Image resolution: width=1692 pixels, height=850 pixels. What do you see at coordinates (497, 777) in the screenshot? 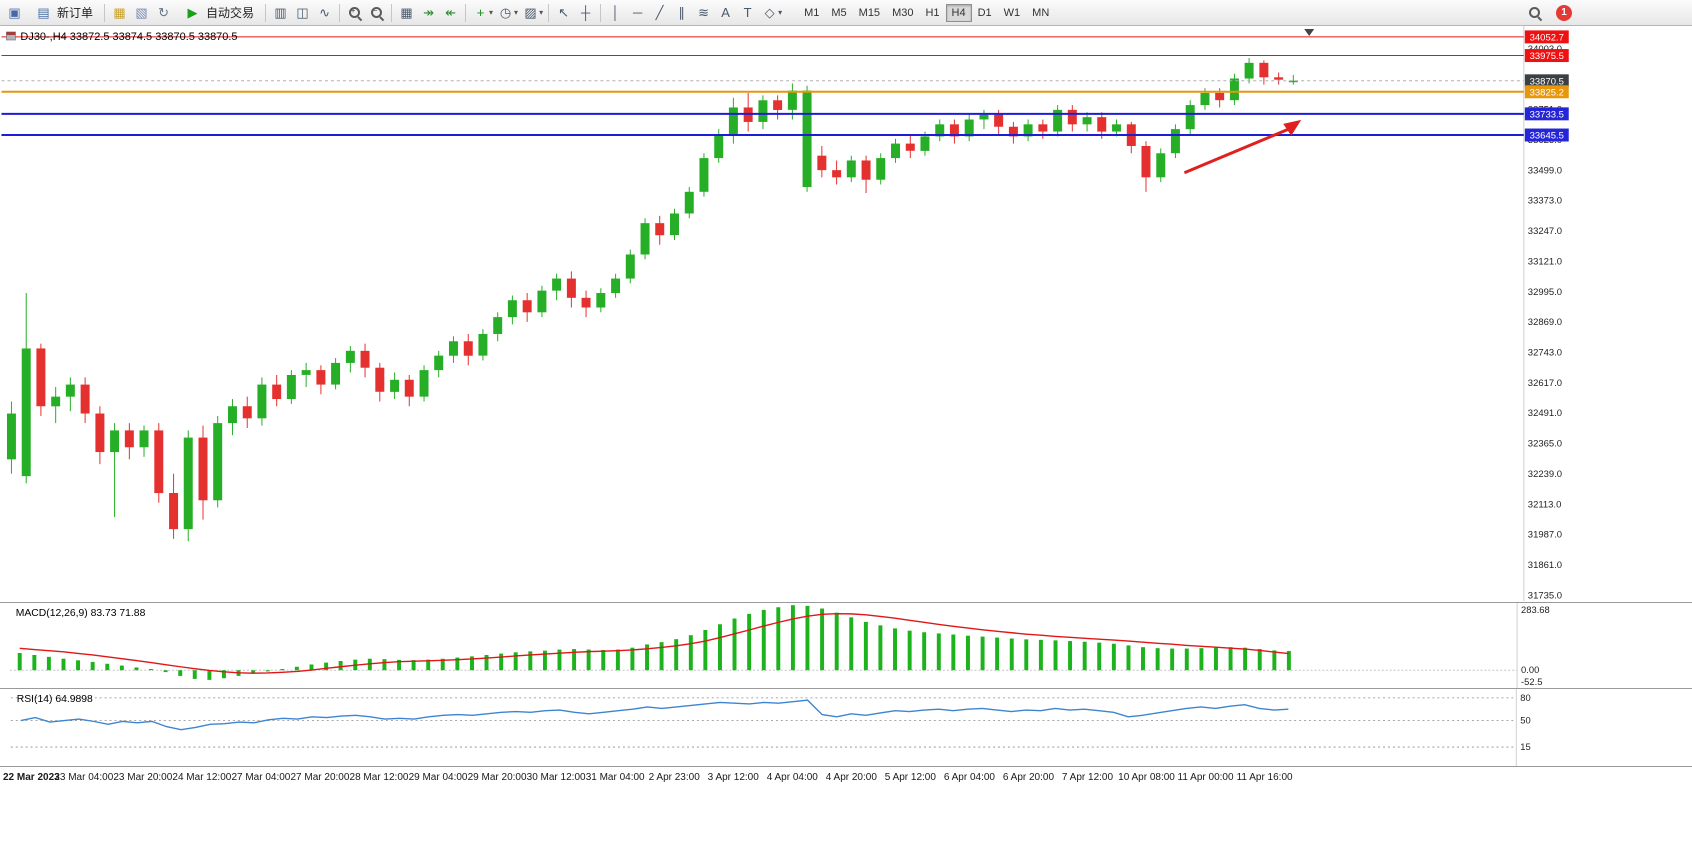
I see `time-label: 29 Mar 20:00` at bounding box center [497, 777].